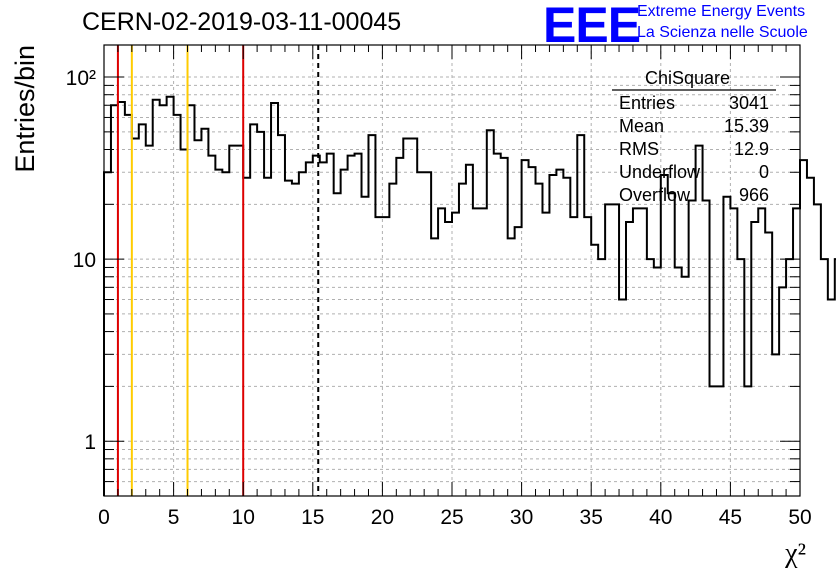 This screenshot has height=572, width=836. Describe the element at coordinates (451, 517) in the screenshot. I see `x-tick-label: 25` at that location.